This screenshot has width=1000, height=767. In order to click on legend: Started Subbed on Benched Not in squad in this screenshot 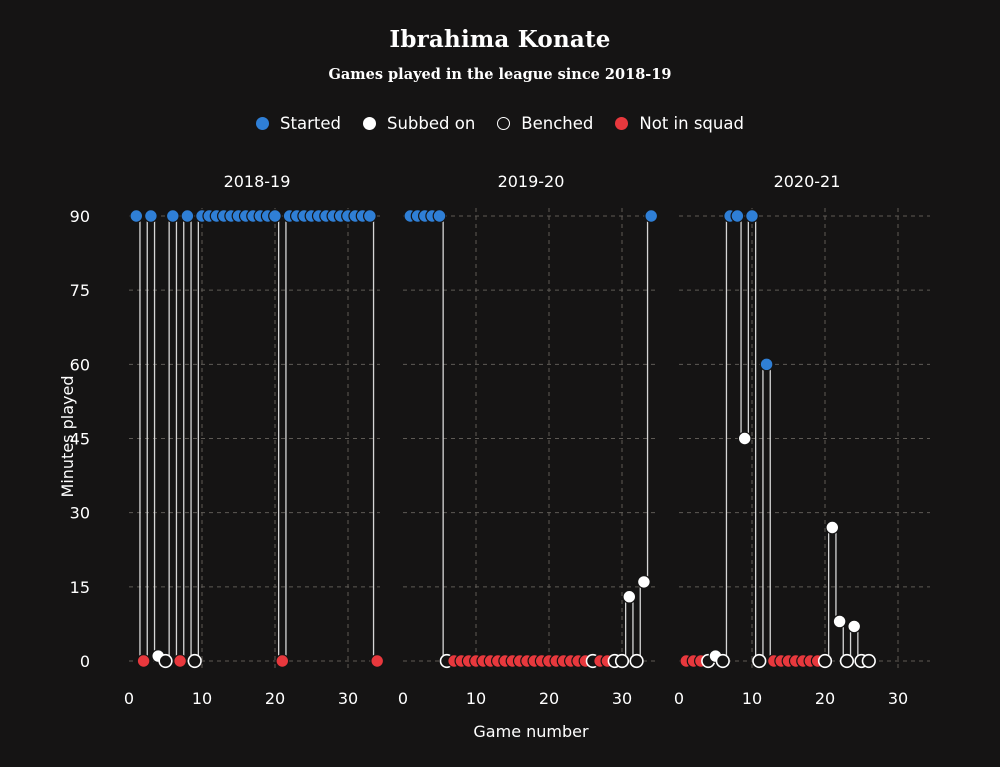, I will do `click(500, 123)`.